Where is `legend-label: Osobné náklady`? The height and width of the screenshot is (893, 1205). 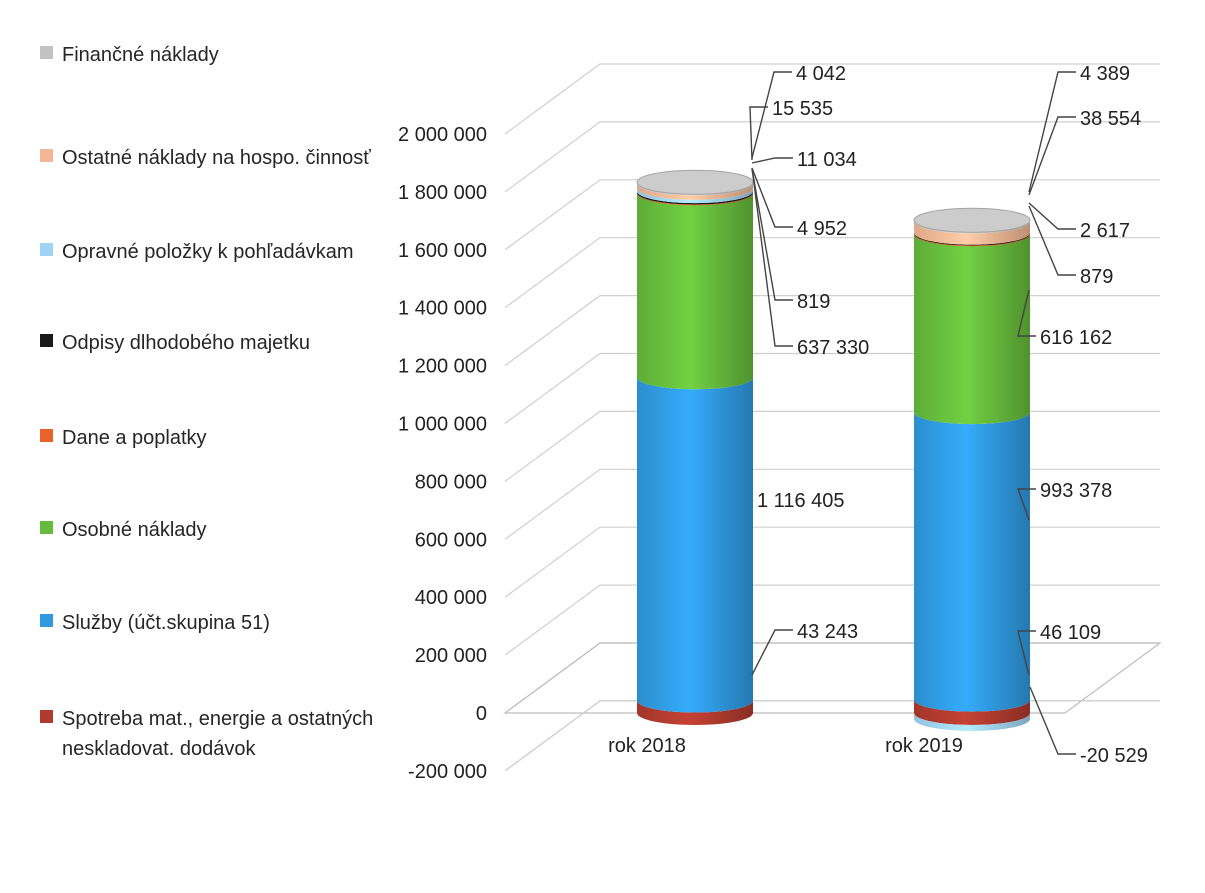
legend-label: Osobné náklady is located at coordinates (134, 530).